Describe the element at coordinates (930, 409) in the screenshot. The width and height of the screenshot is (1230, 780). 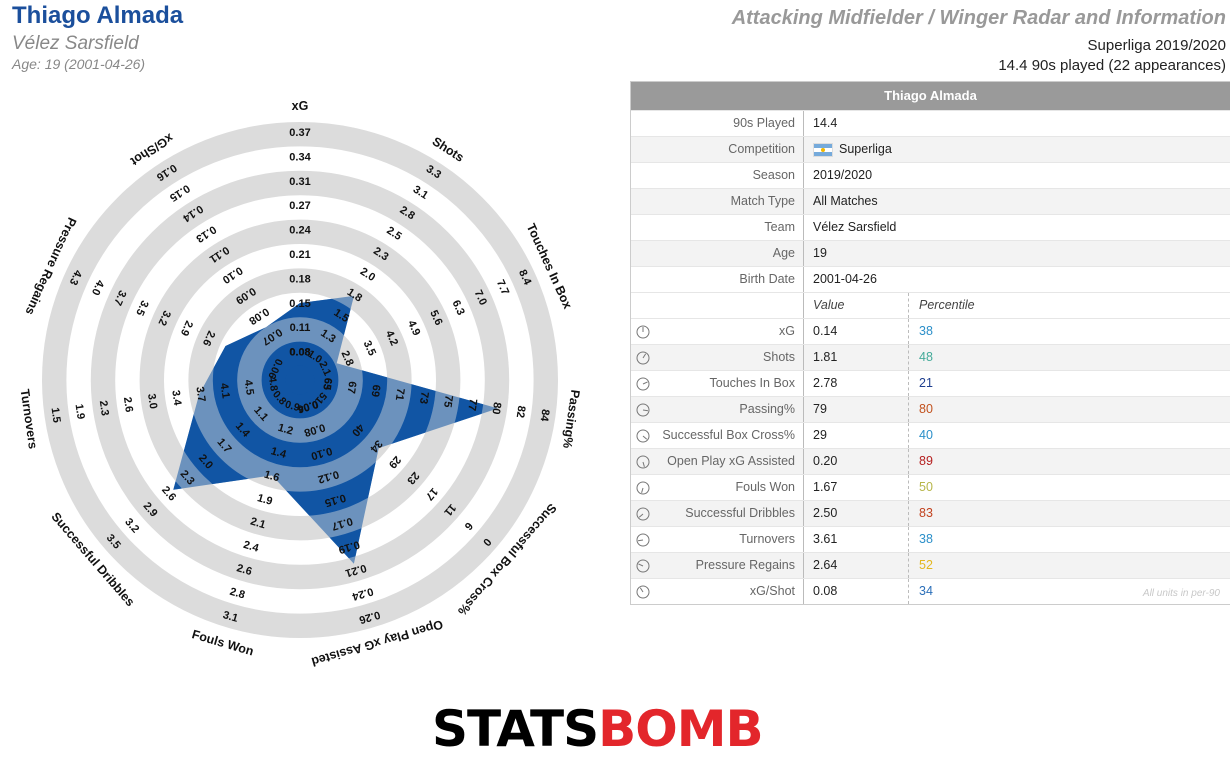
I see `table-row: Passing% 79 80` at that location.